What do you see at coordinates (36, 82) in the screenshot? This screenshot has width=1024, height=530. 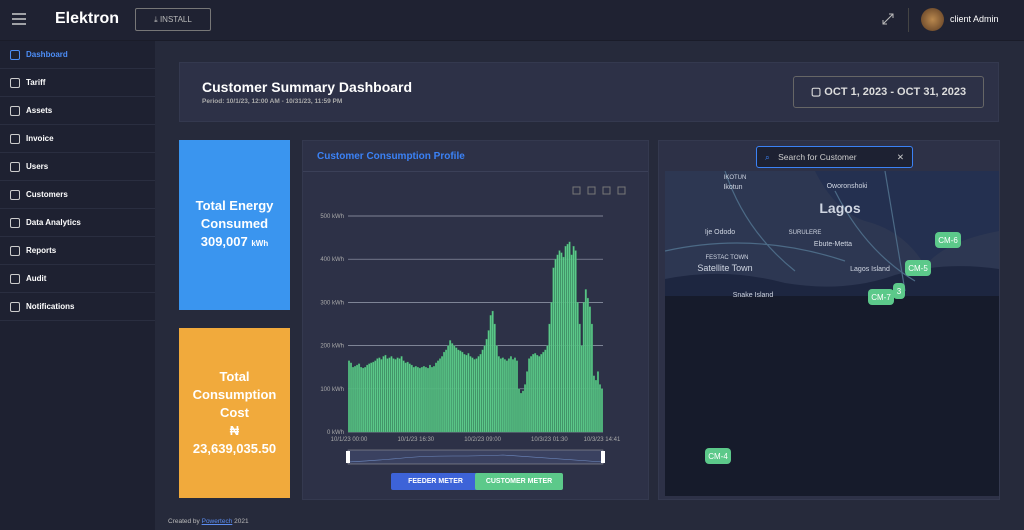 I see `menu-label: Tariff` at bounding box center [36, 82].